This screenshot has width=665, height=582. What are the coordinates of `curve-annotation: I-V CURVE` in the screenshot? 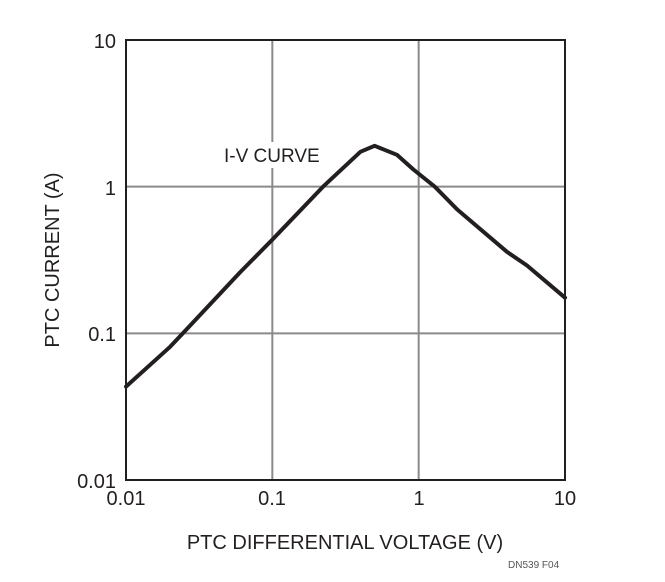 It's located at (272, 156).